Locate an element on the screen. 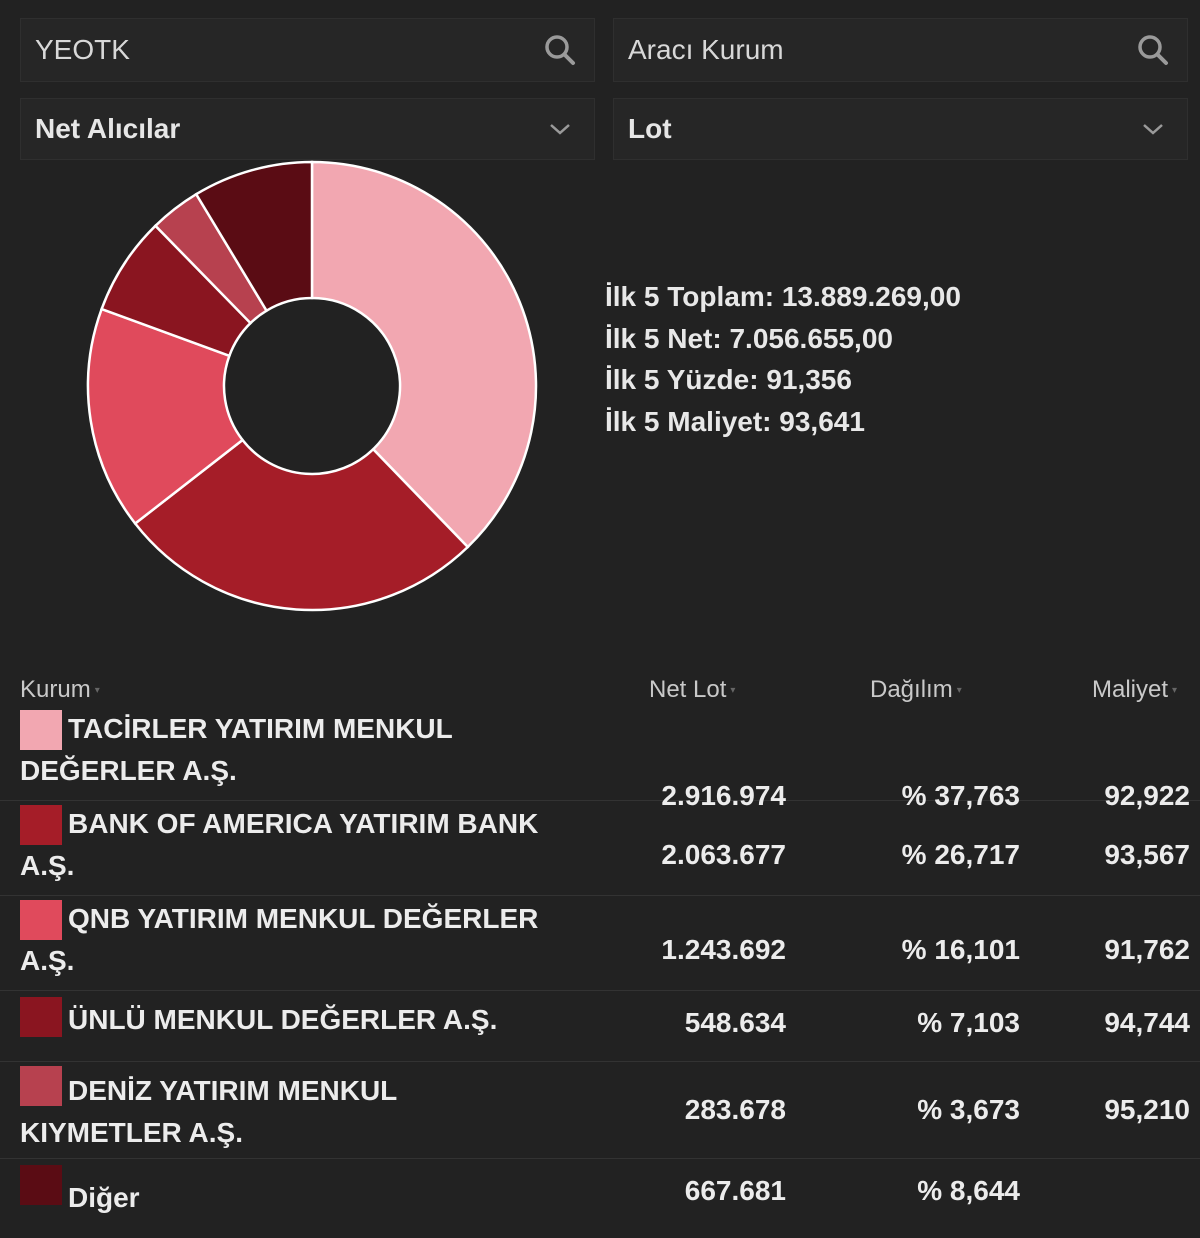 This screenshot has width=1200, height=1238. distribution-value: % 37,763 is located at coordinates (960, 795).